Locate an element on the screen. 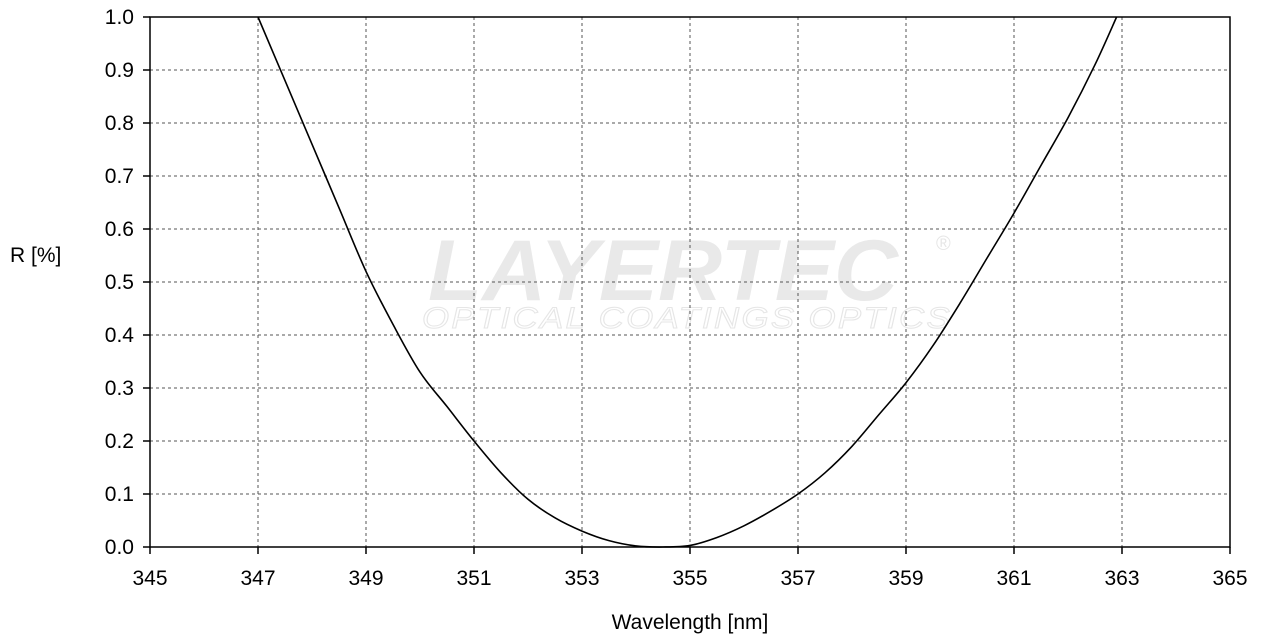  y-tick-label: 1.0 is located at coordinates (119, 17).